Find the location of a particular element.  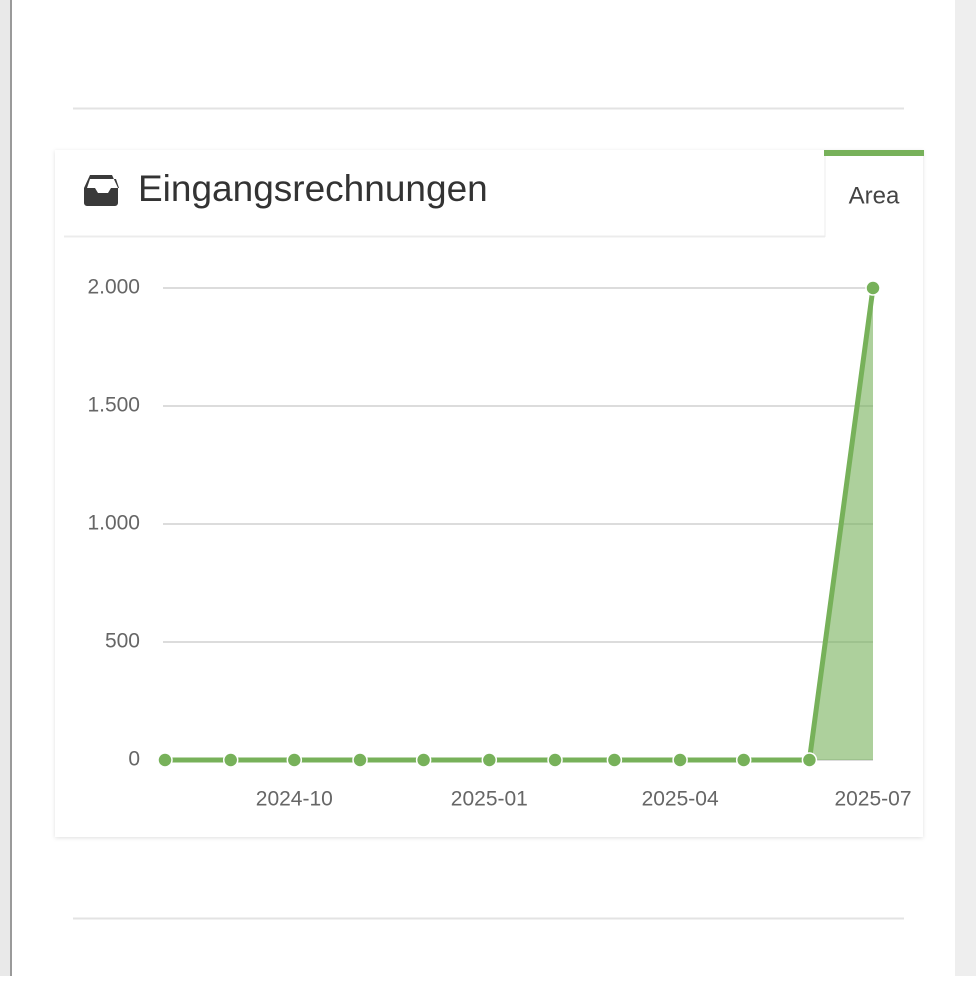

tab-label: Area is located at coordinates (874, 195).